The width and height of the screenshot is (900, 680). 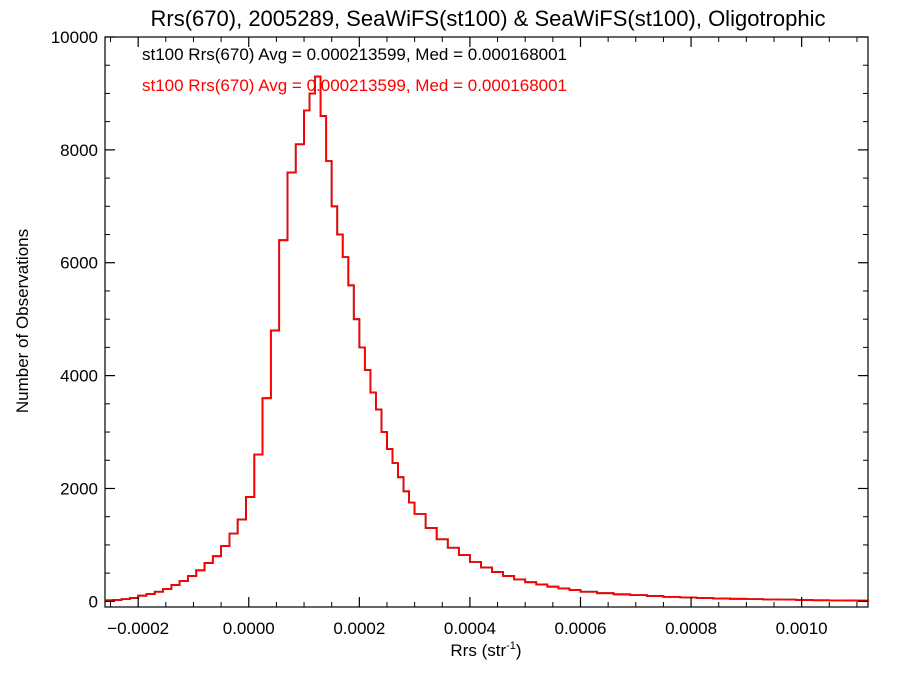 What do you see at coordinates (74, 37) in the screenshot?
I see `y-tick-label: 10000` at bounding box center [74, 37].